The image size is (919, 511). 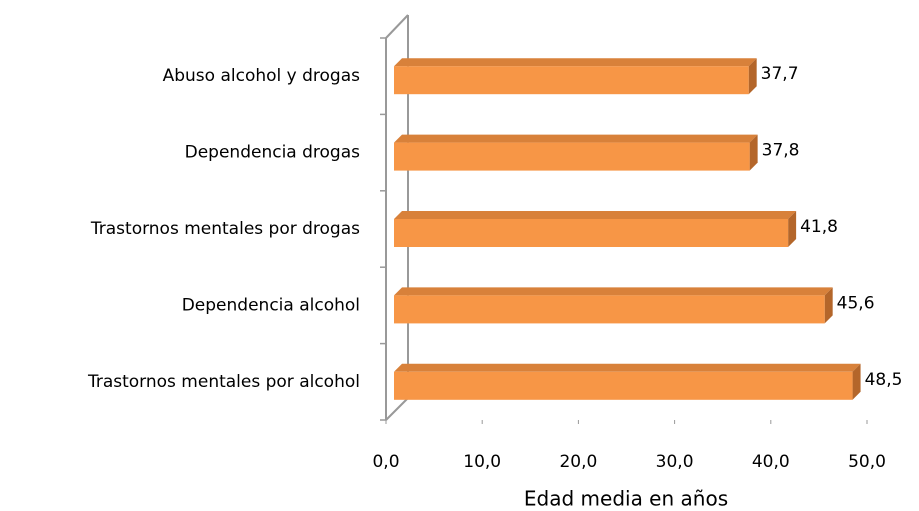 I want to click on category-label: Trastornos mentales por drogas, so click(x=225, y=229).